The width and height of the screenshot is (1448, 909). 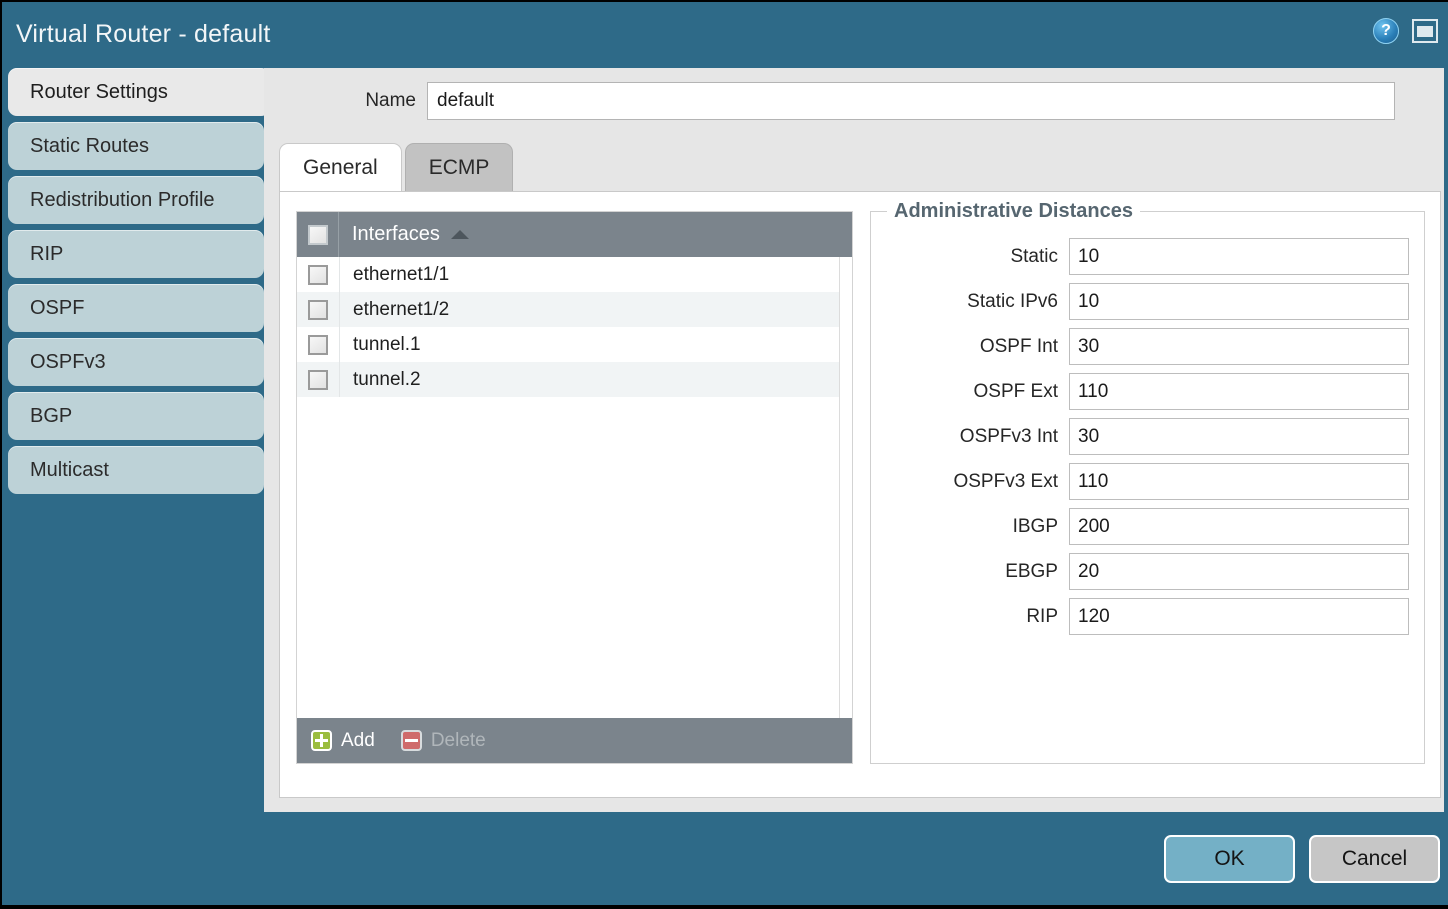 What do you see at coordinates (1239, 481) in the screenshot?
I see `ospfv3-ext-distance-input` at bounding box center [1239, 481].